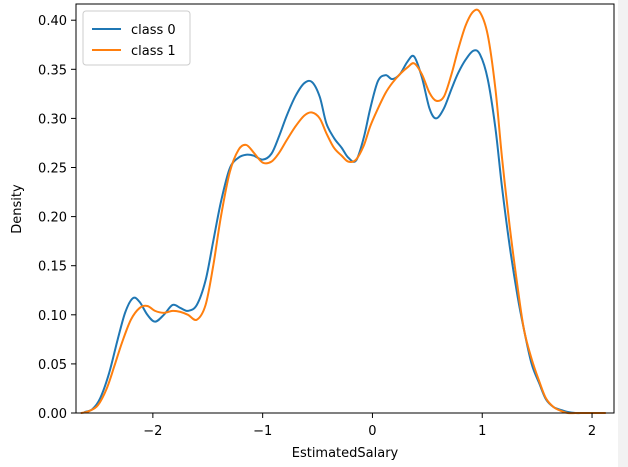 The height and width of the screenshot is (467, 628). What do you see at coordinates (52, 414) in the screenshot?
I see `y-tick-label: 0.00` at bounding box center [52, 414].